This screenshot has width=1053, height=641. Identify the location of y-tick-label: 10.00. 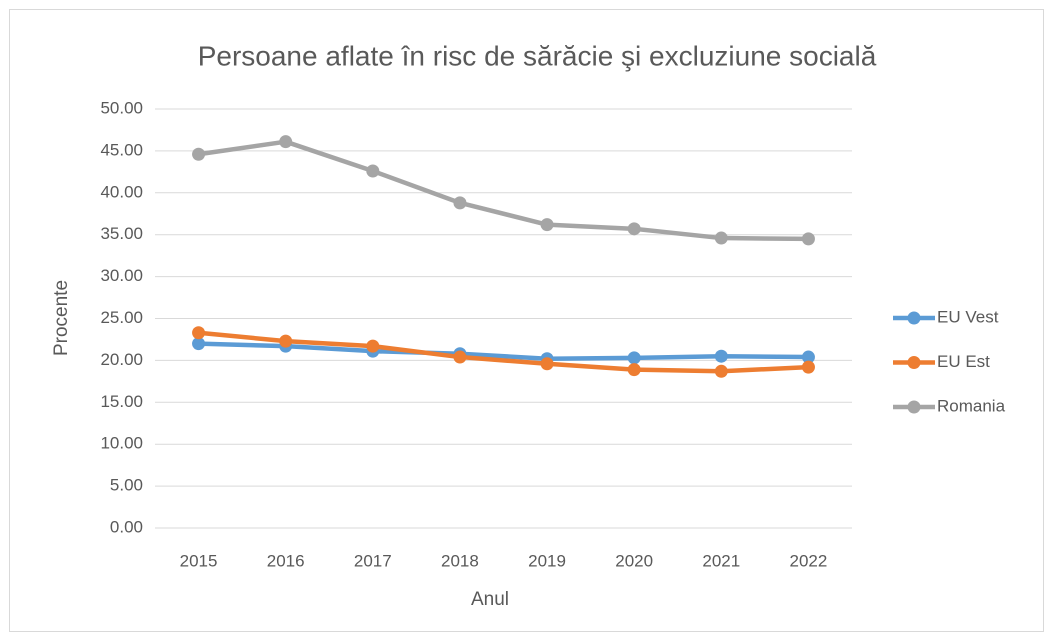
(121, 443).